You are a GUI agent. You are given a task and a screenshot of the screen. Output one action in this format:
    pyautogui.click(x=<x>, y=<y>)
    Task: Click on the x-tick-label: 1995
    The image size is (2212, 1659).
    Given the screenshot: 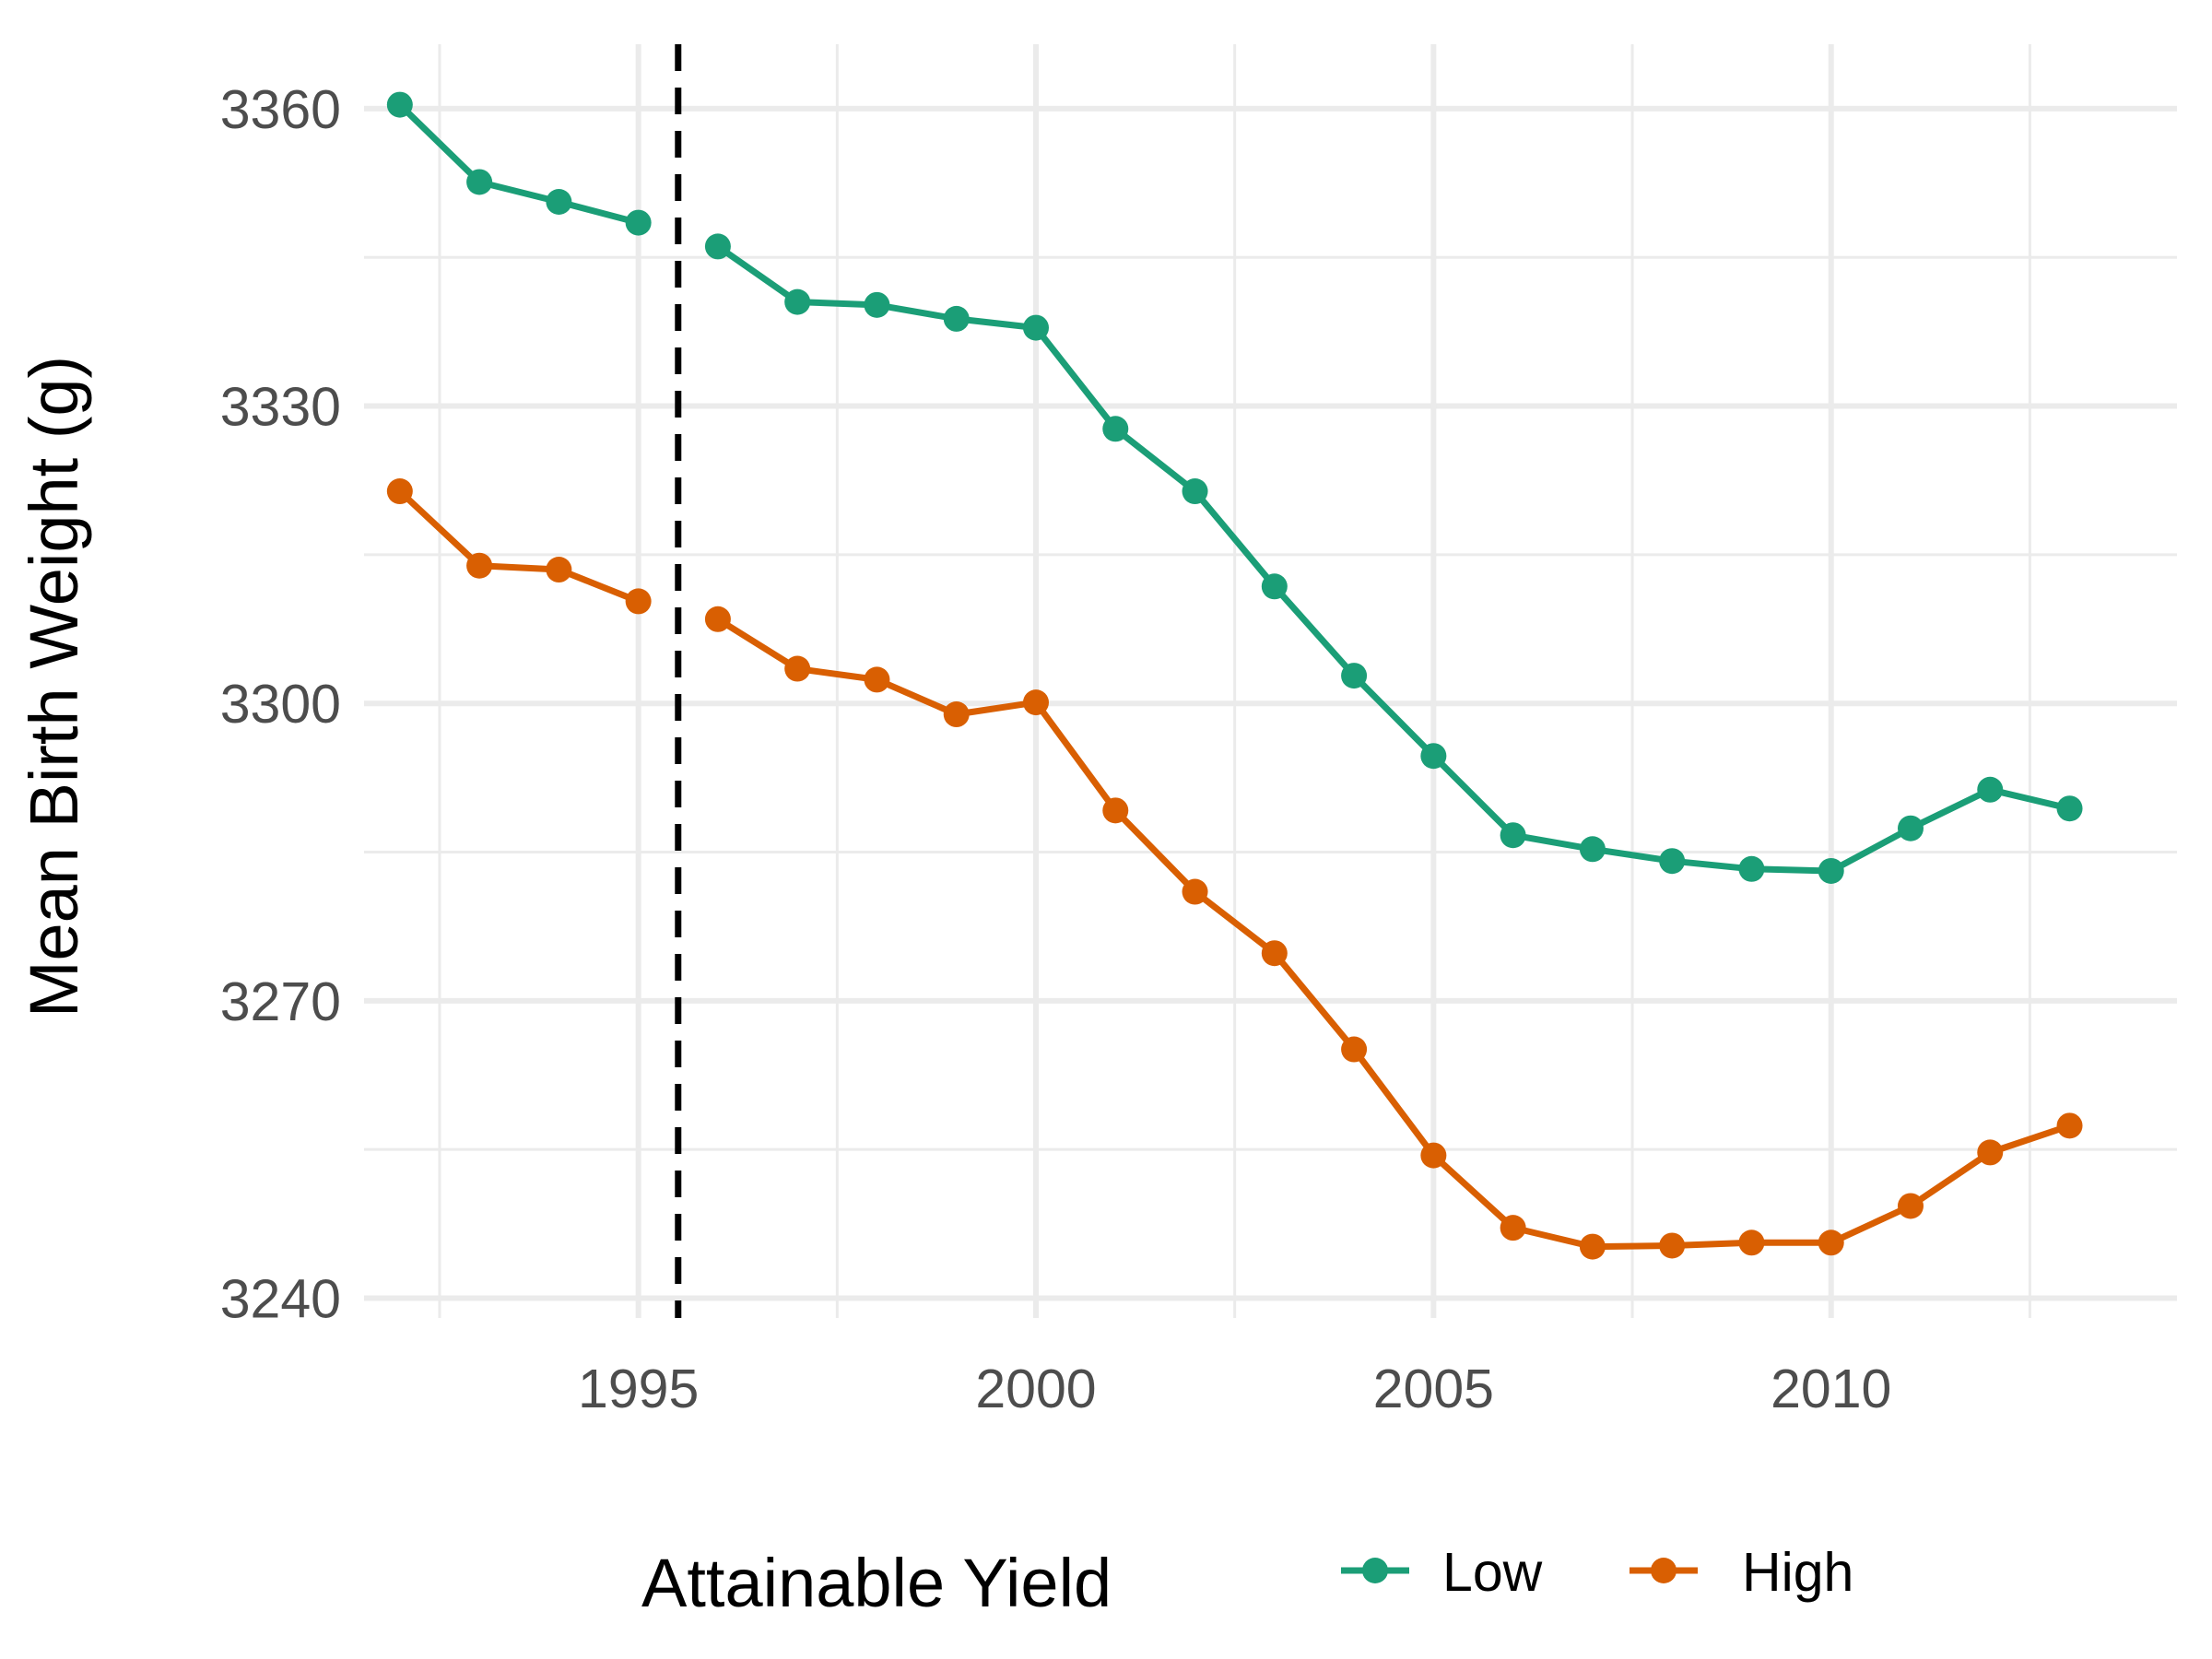 What is the action you would take?
    pyautogui.click(x=638, y=1389)
    